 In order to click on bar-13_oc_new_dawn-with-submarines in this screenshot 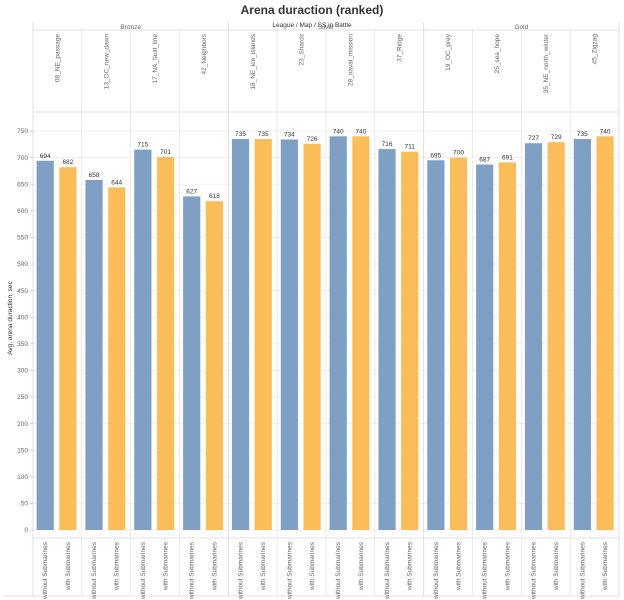, I will do `click(117, 358)`.